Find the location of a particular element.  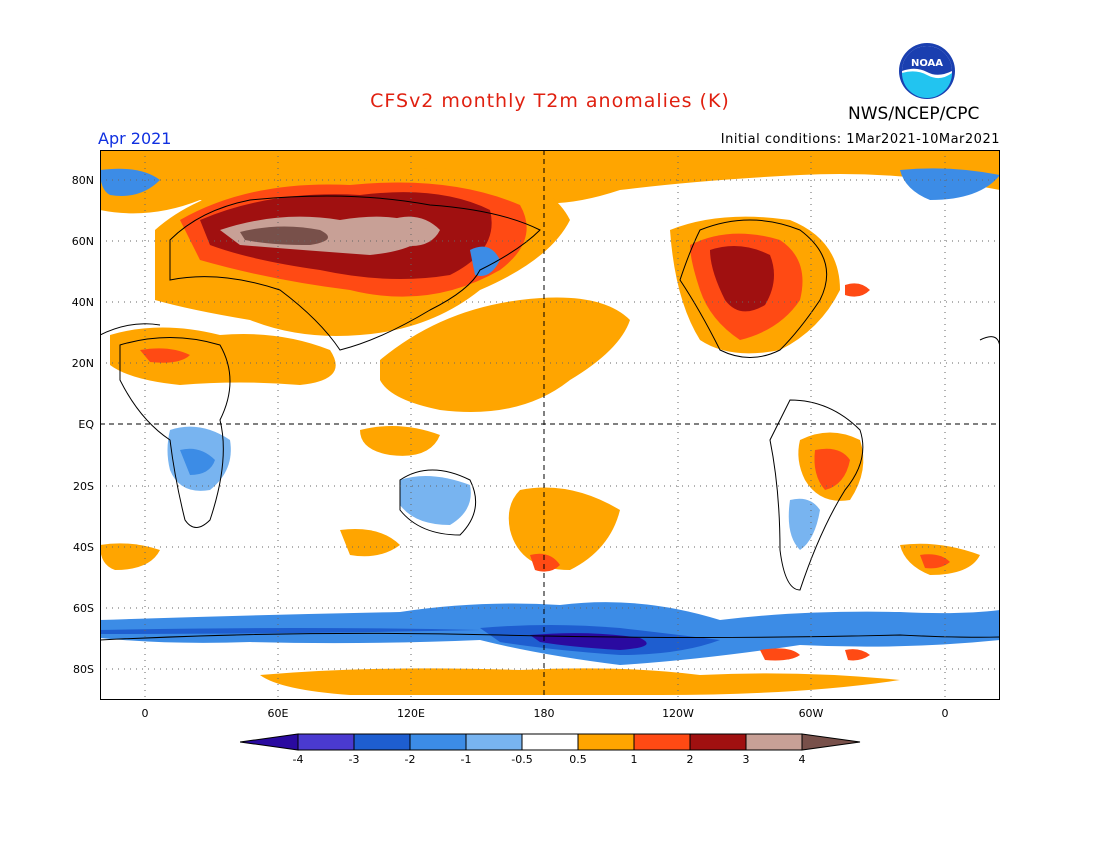

lat-label: 20N is located at coordinates (82, 363).